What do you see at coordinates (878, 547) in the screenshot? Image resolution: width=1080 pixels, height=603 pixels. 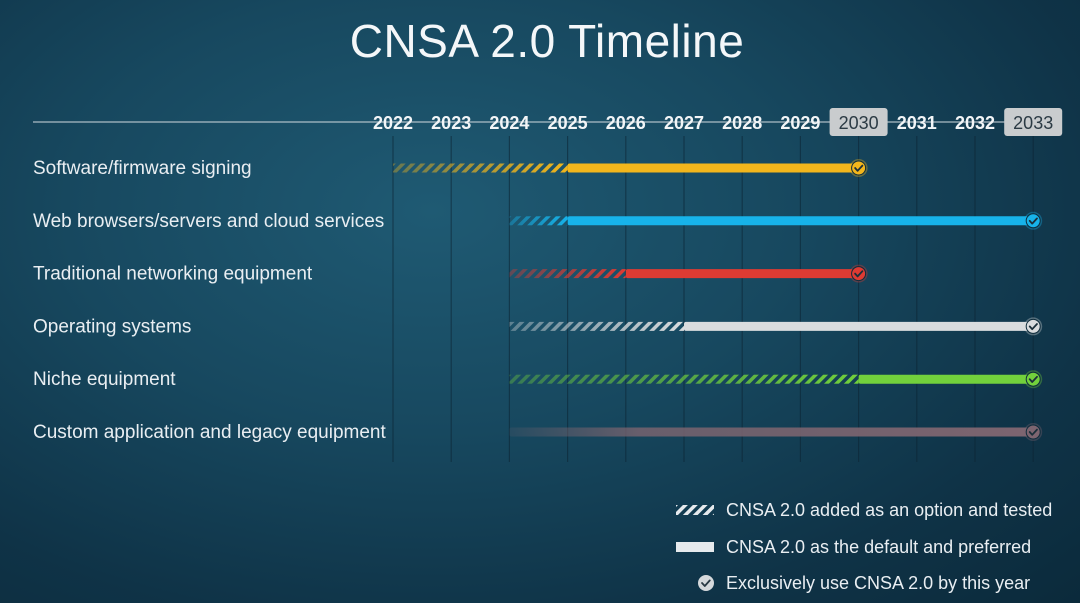 I see `legend-label: CNSA 2.0 as the default and preferred` at bounding box center [878, 547].